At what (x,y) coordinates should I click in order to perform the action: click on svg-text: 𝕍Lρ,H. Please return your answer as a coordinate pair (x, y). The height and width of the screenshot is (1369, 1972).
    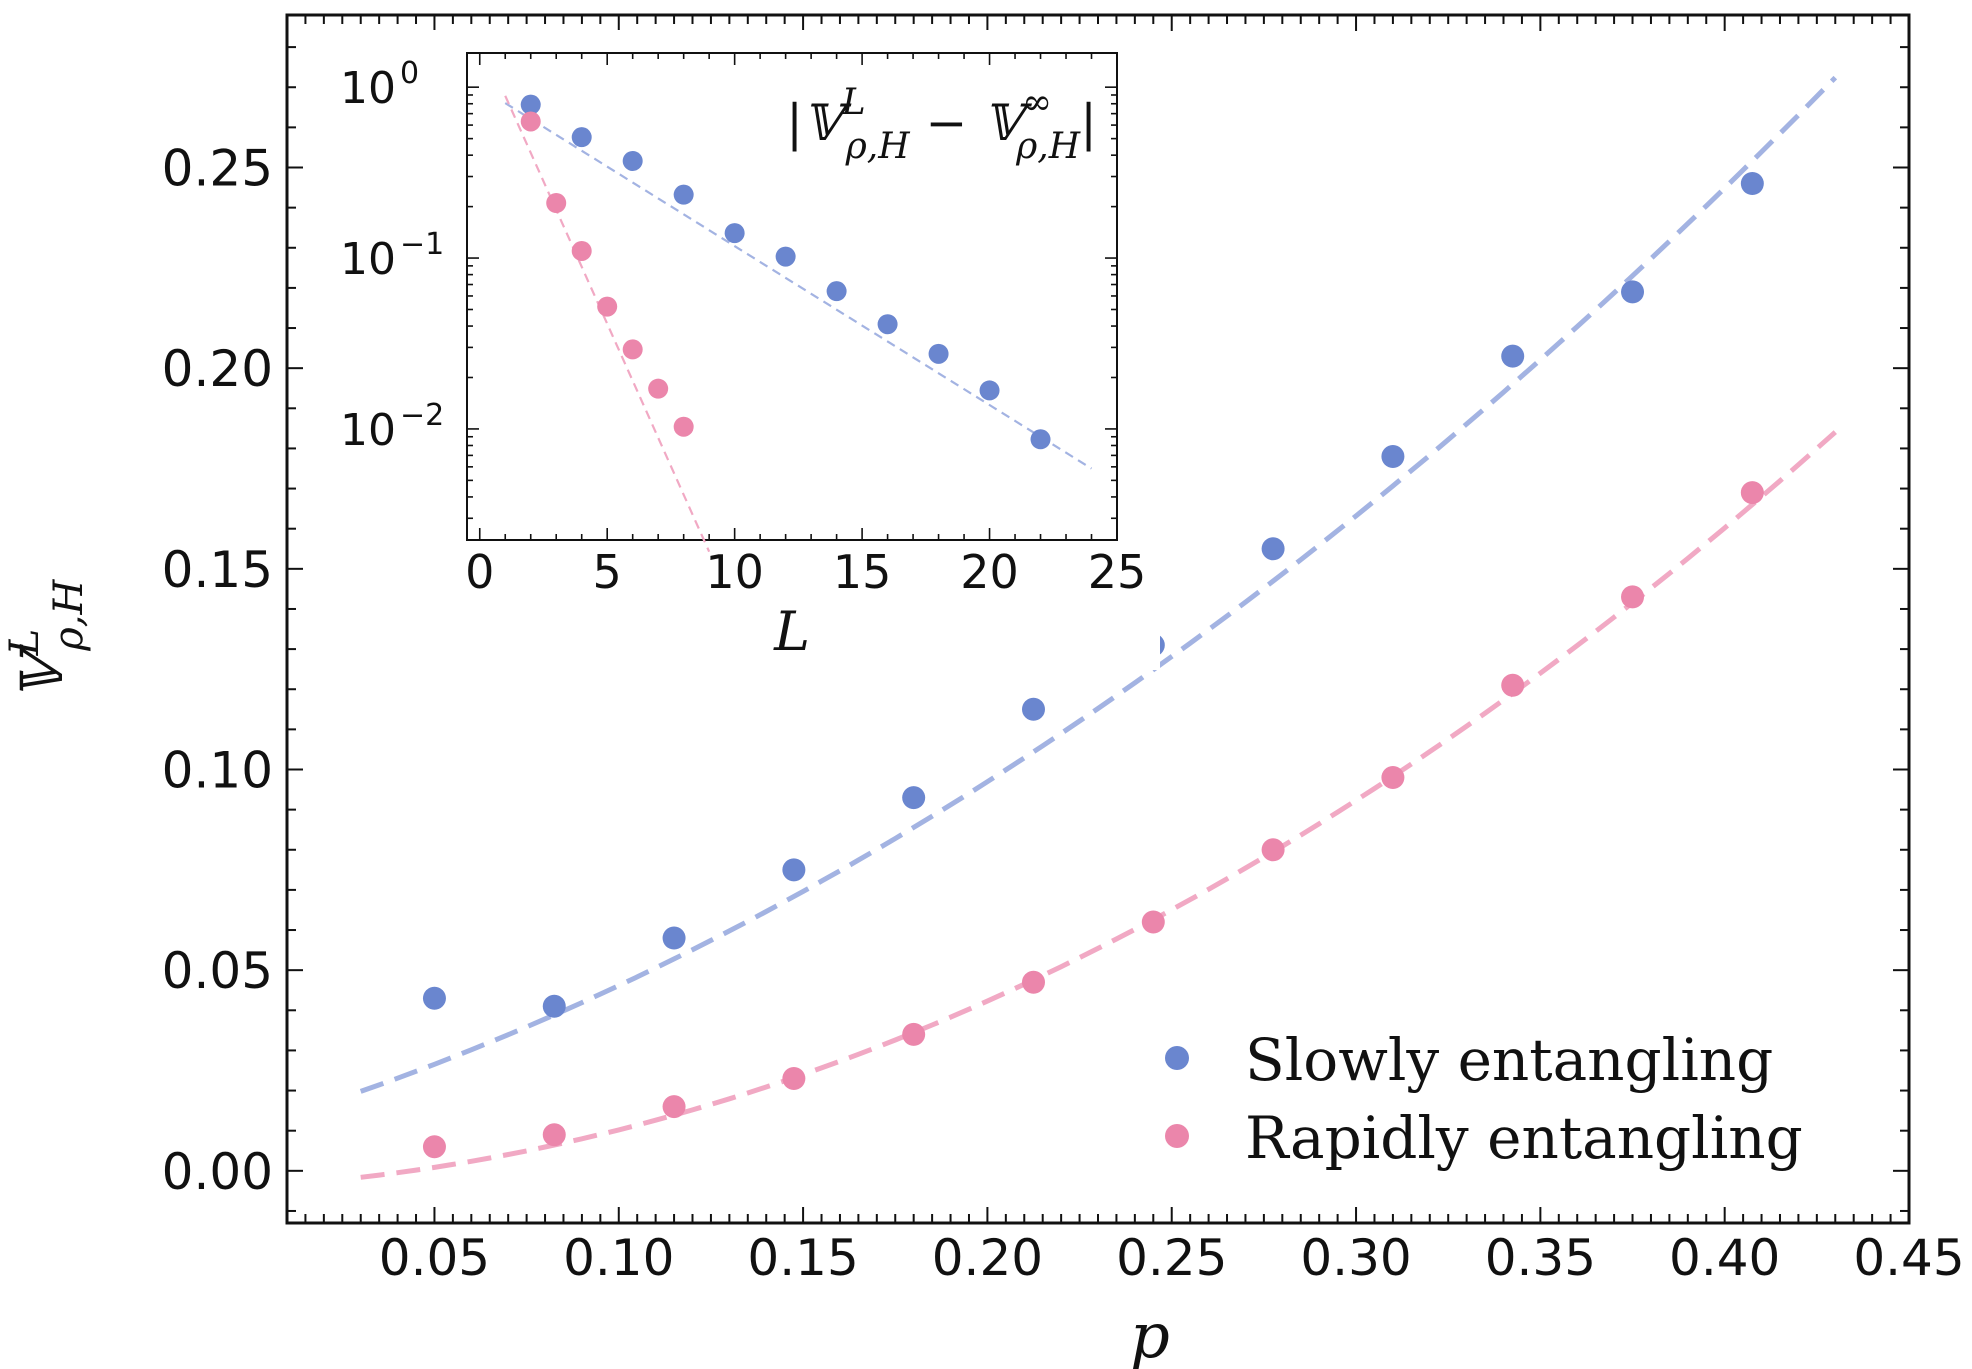
    Looking at the image, I should click on (47, 640).